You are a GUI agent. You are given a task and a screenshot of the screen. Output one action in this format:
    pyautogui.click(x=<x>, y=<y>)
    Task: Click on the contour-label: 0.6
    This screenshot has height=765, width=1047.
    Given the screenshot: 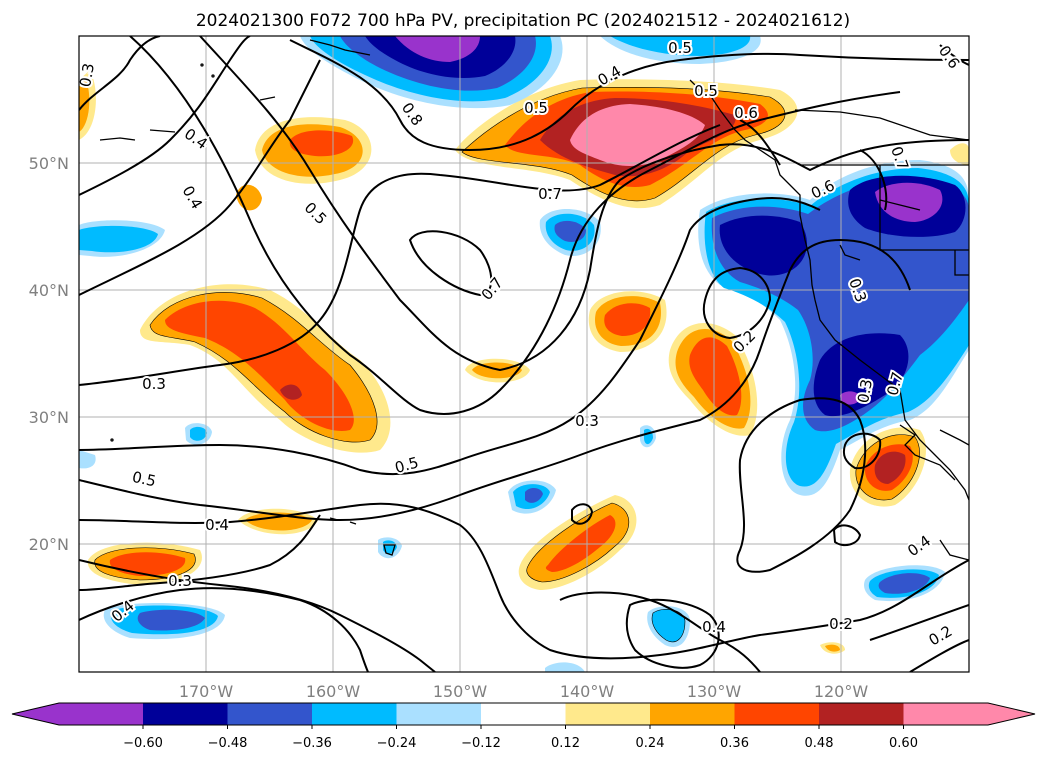 What is the action you would take?
    pyautogui.click(x=746, y=113)
    